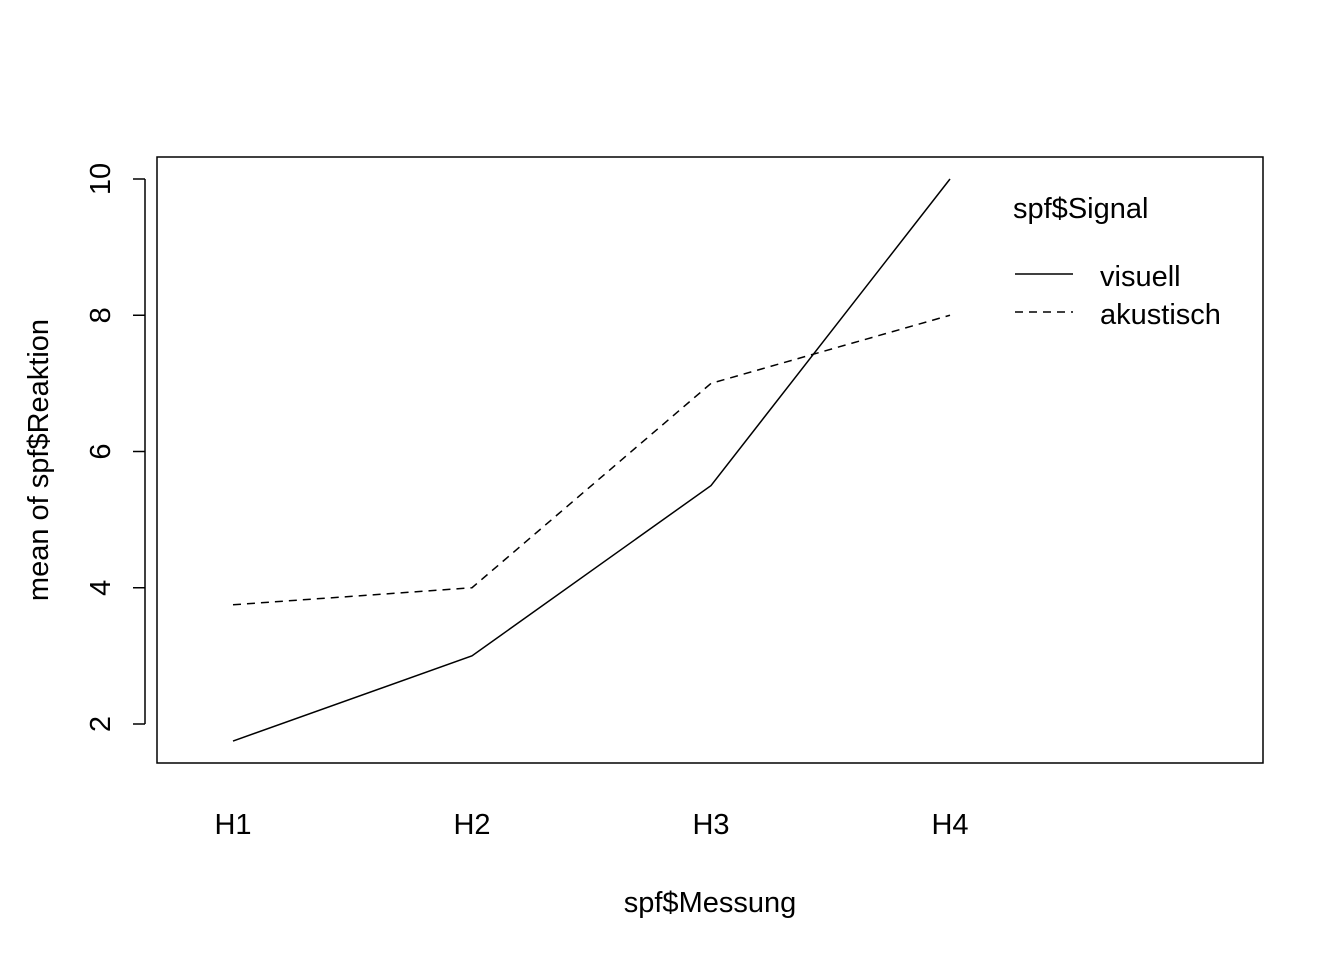 Image resolution: width=1344 pixels, height=965 pixels. Describe the element at coordinates (1080, 209) in the screenshot. I see `legend-title: spf$Signal` at that location.